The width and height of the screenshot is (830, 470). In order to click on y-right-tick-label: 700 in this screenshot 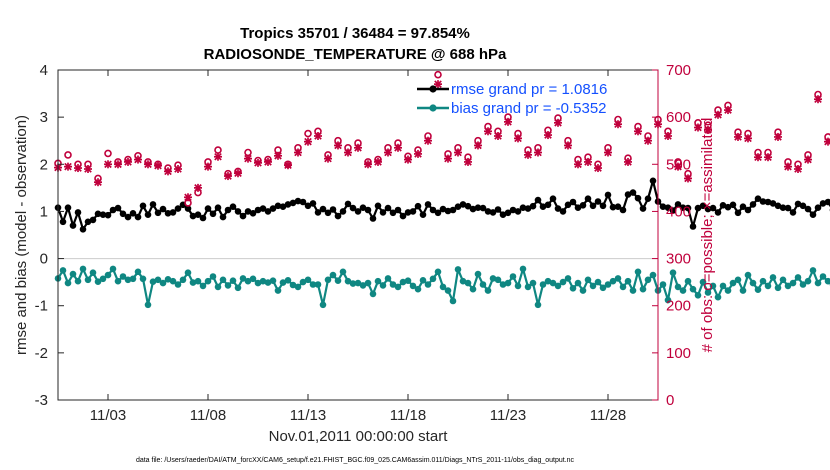, I will do `click(678, 70)`.